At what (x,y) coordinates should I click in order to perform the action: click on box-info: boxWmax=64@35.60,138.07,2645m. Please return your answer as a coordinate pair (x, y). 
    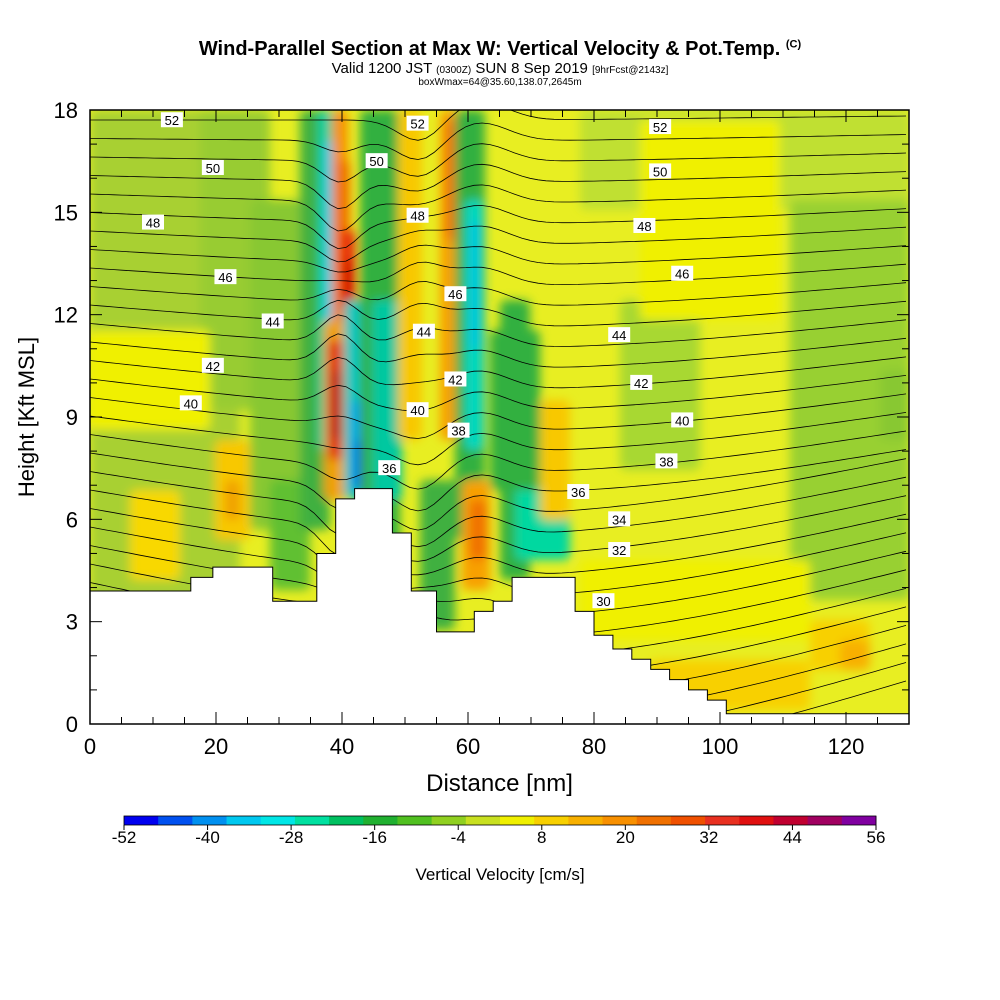
    Looking at the image, I should click on (500, 82).